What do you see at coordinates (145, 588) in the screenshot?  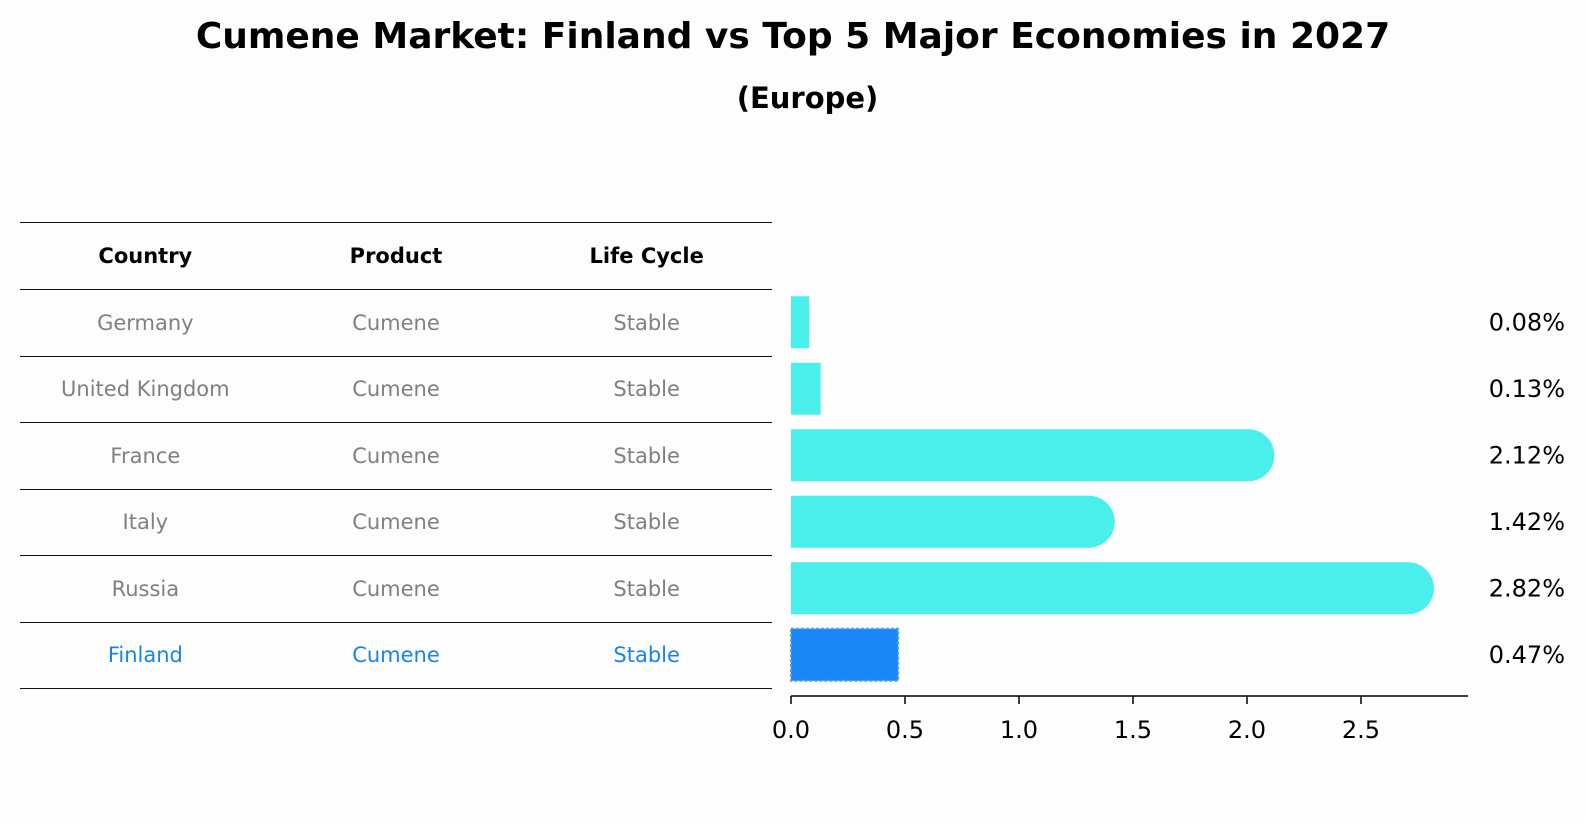 I see `country-cell: Russia` at bounding box center [145, 588].